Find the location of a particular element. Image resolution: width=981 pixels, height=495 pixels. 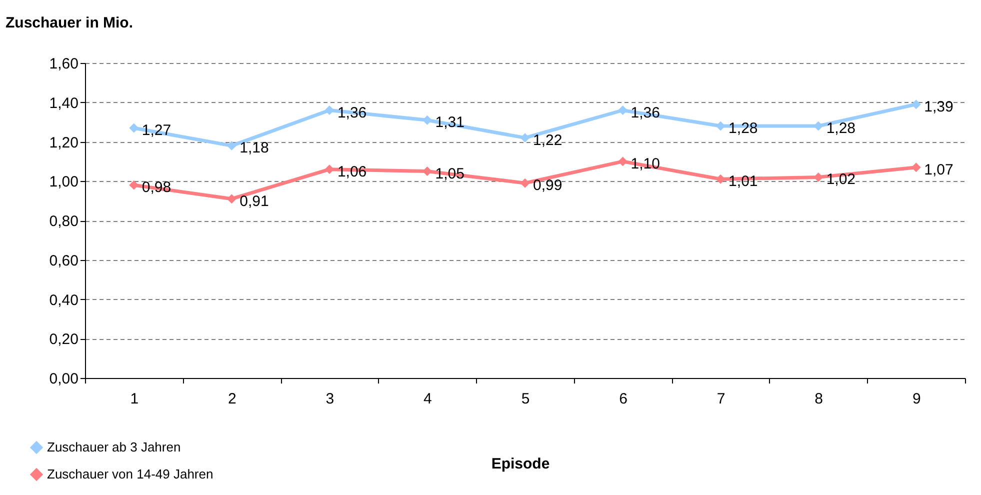

data-label: 1,31 is located at coordinates (449, 123).